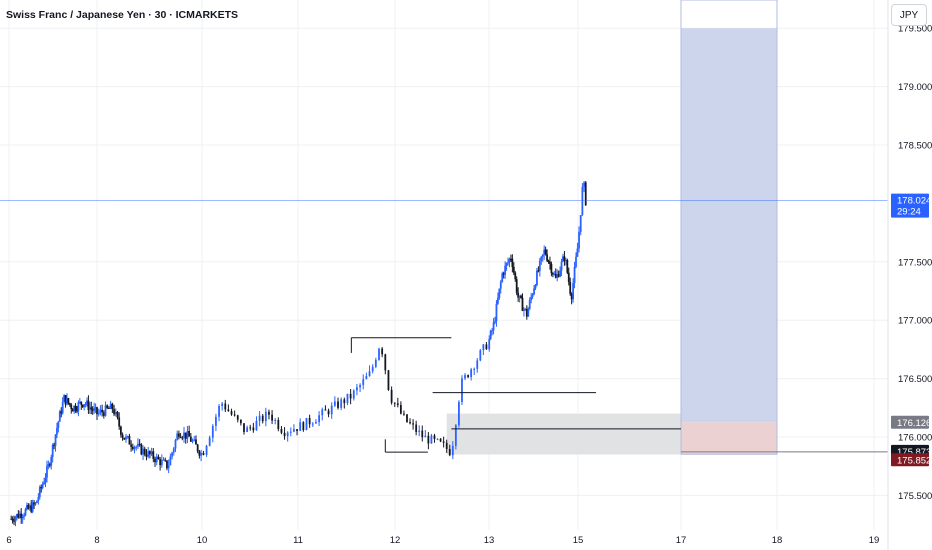  Describe the element at coordinates (96, 540) in the screenshot. I see `x-tick-label: 8` at that location.